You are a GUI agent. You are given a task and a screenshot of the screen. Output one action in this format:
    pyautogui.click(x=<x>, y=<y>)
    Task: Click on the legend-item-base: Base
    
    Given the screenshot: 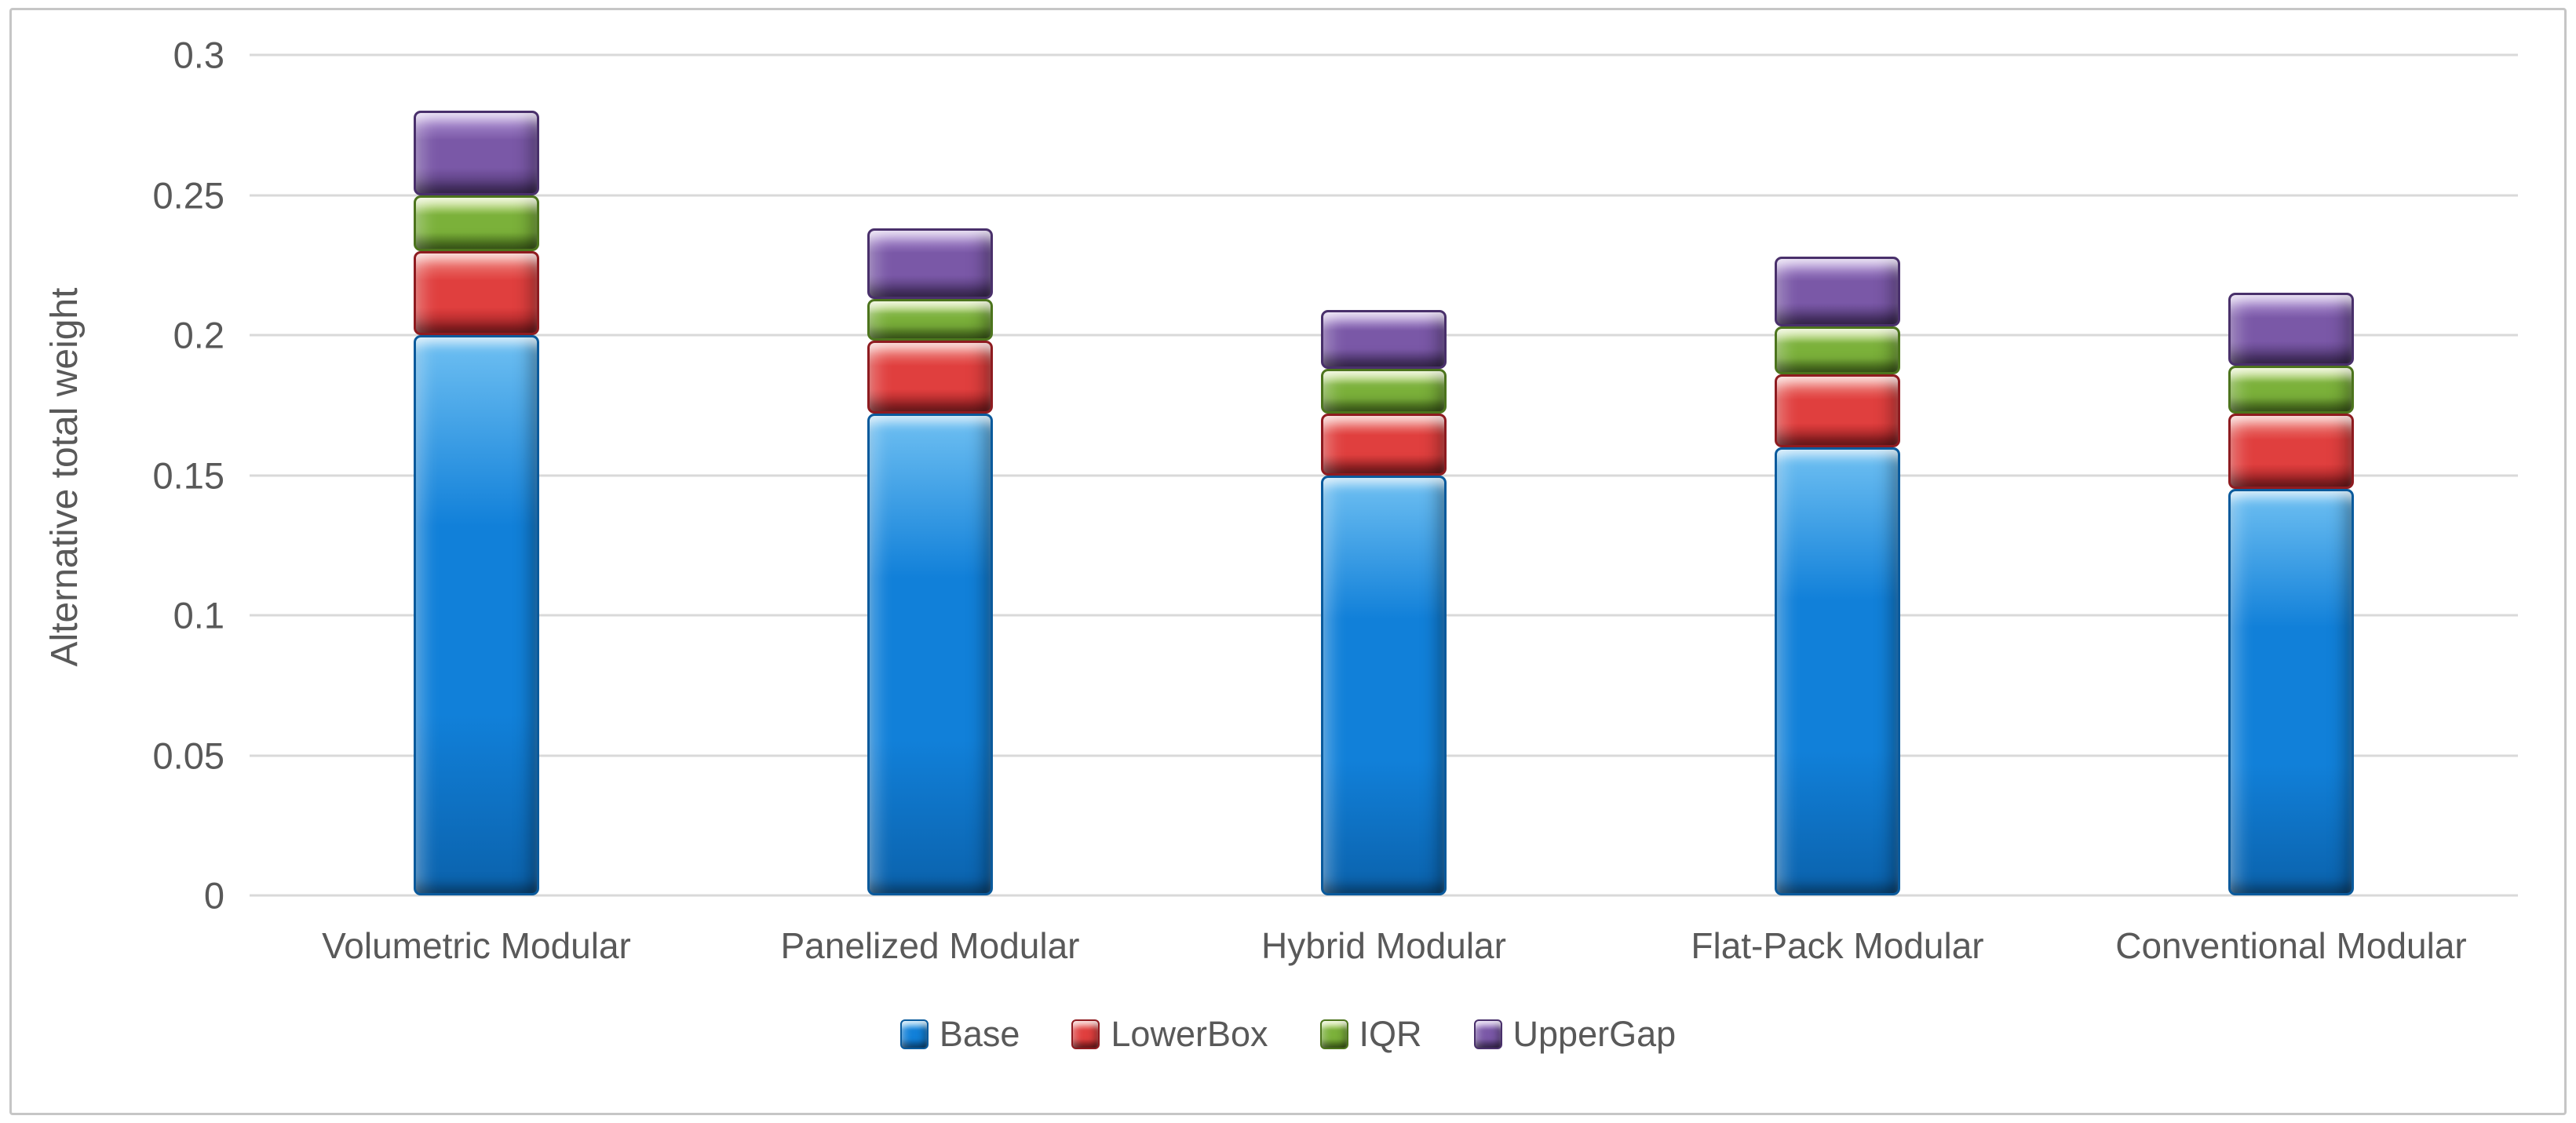 What is the action you would take?
    pyautogui.click(x=959, y=1034)
    